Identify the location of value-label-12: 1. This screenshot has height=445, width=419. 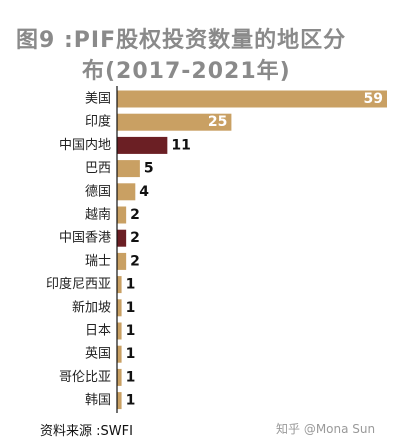
(131, 377).